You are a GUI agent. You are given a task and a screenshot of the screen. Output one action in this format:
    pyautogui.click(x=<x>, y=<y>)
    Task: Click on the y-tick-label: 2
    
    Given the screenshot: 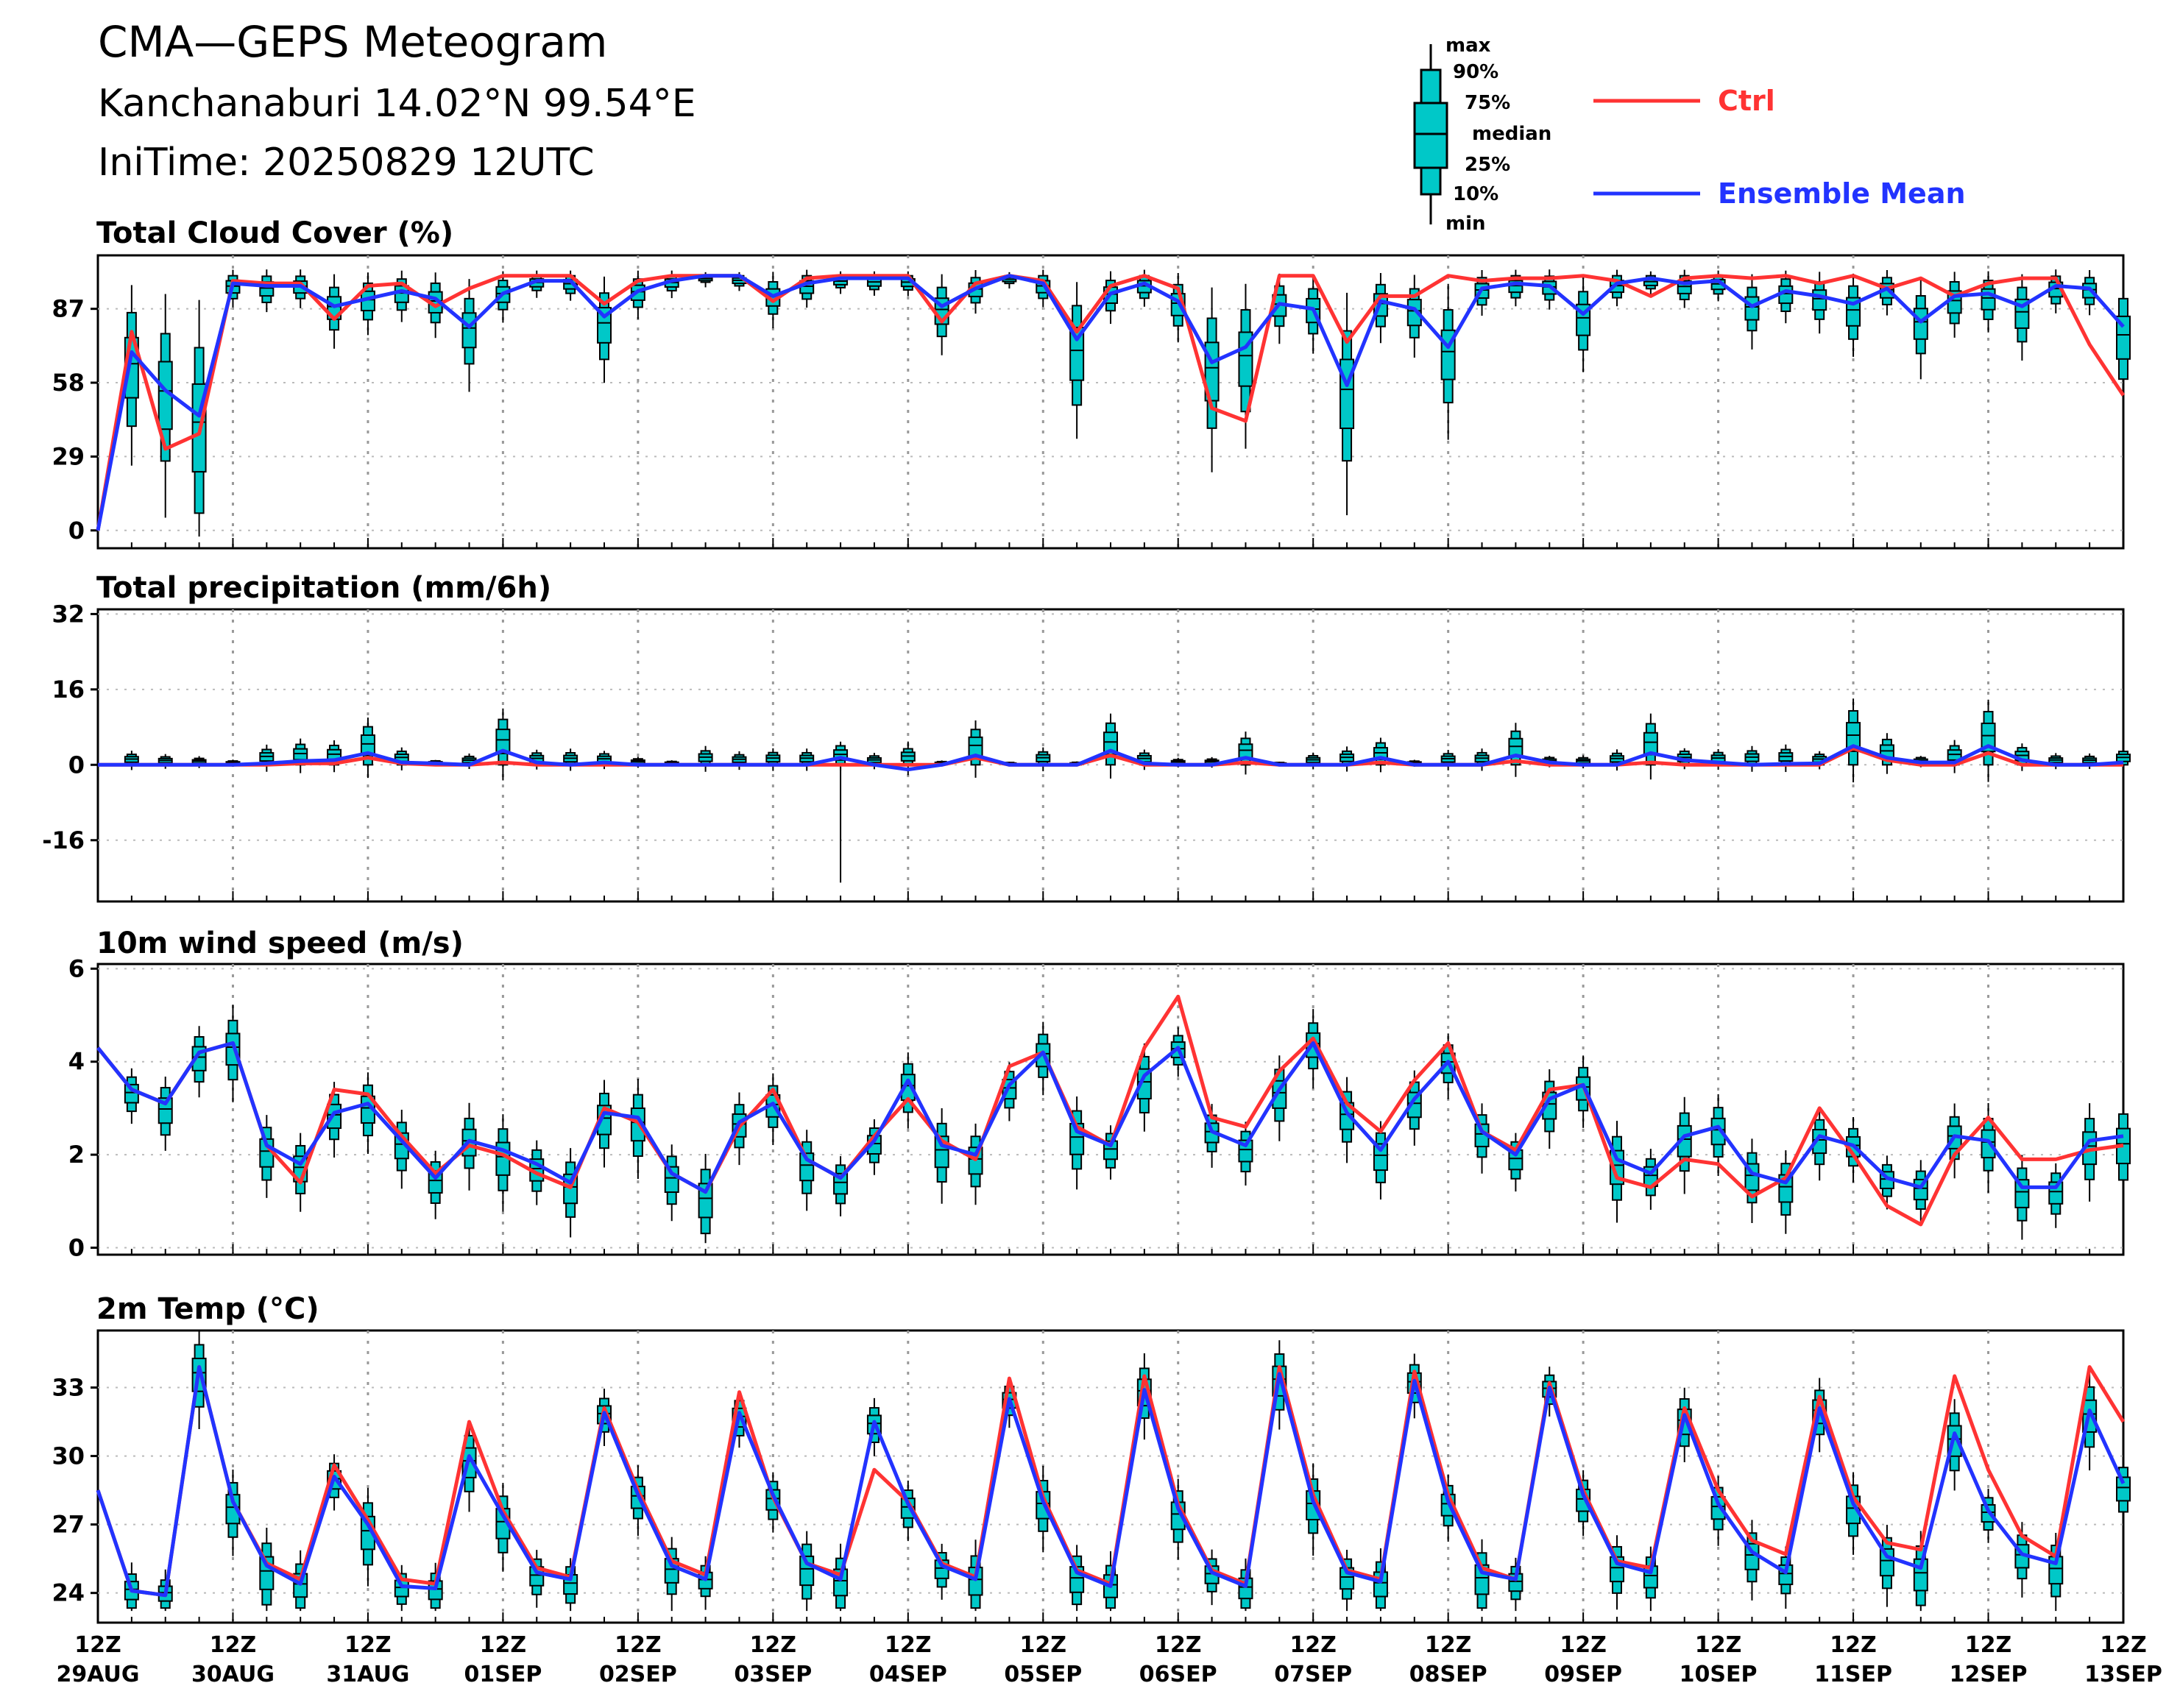 What is the action you would take?
    pyautogui.click(x=76, y=1155)
    